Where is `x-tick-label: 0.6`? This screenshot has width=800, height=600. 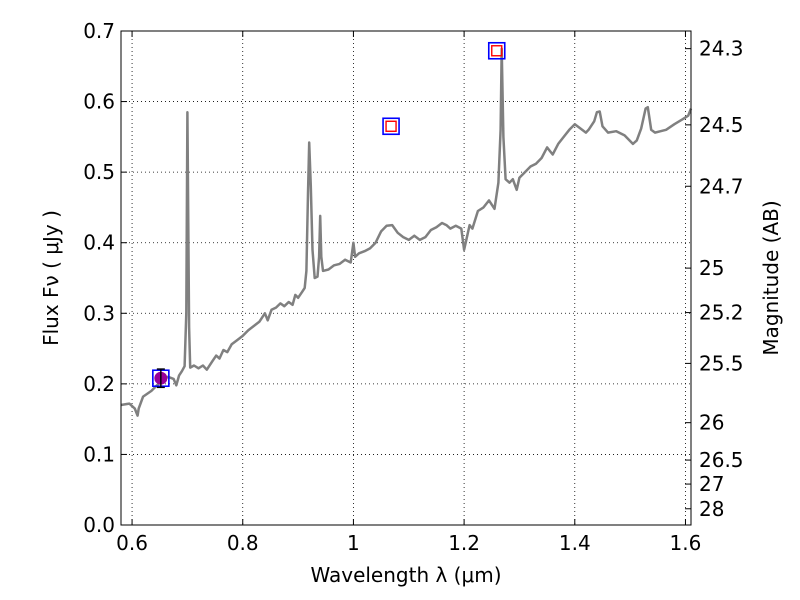
x-tick-label: 0.6 is located at coordinates (132, 543).